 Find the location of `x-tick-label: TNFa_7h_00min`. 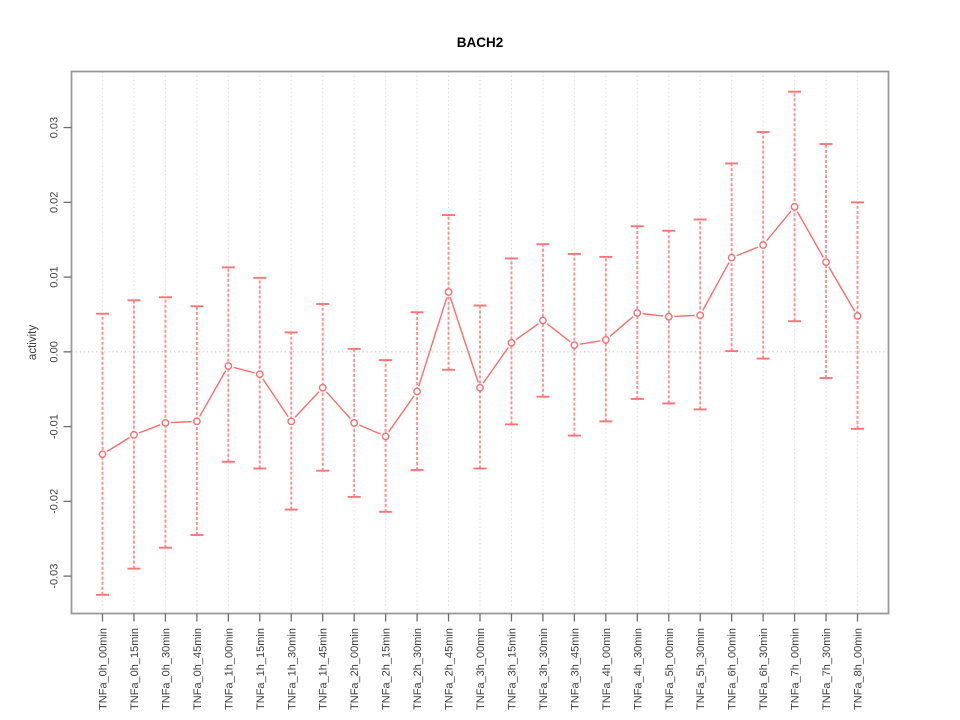

x-tick-label: TNFa_7h_00min is located at coordinates (796, 669).